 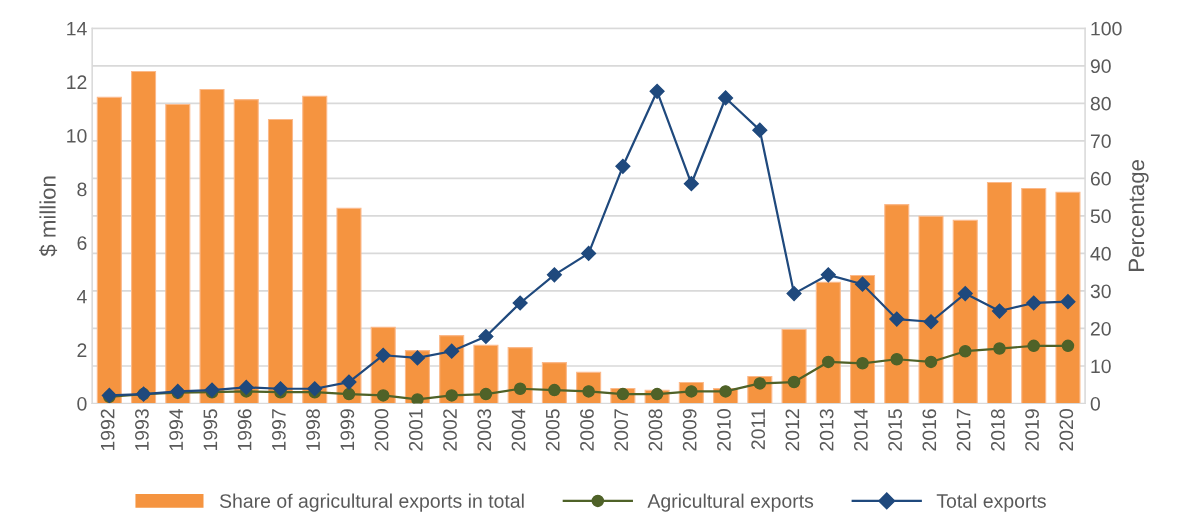 I want to click on y2-tick-label: 100, so click(x=1106, y=28).